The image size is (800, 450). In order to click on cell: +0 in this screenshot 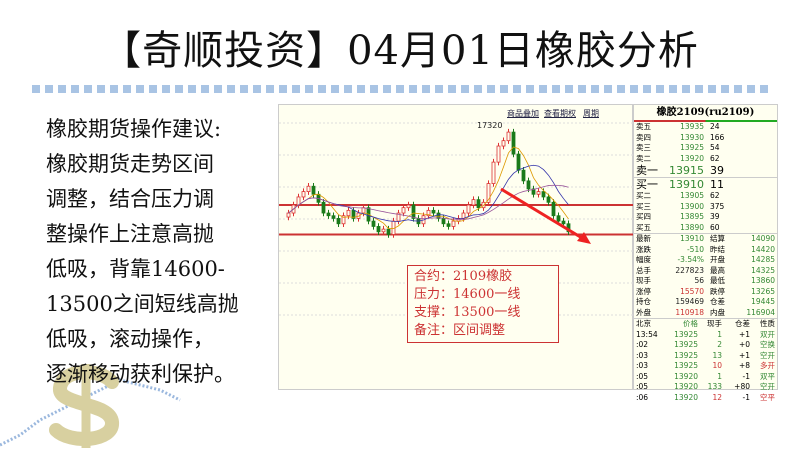, I will do `click(744, 344)`.